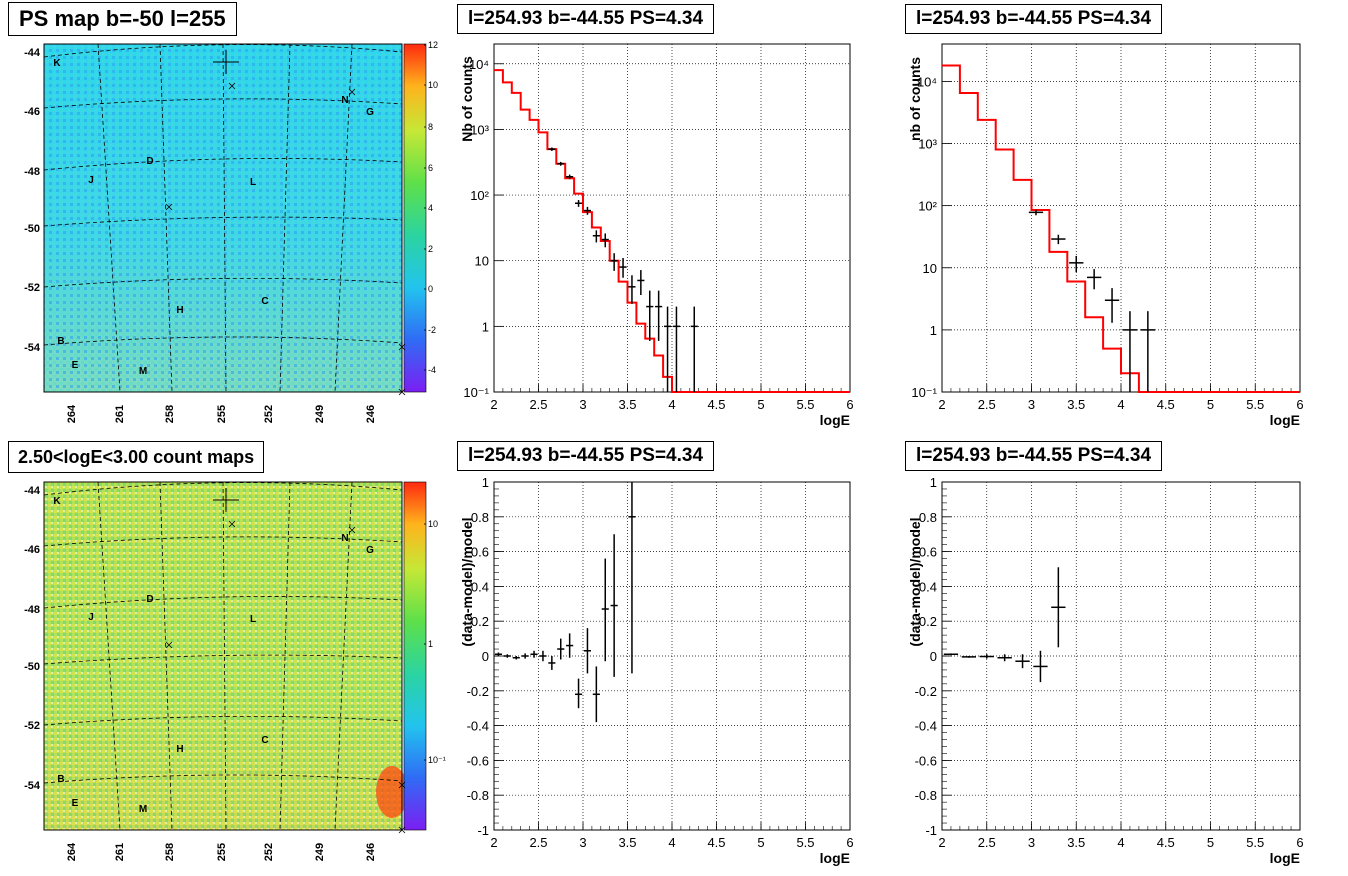 The width and height of the screenshot is (1348, 876). I want to click on colorbar-tick-label: 0, so click(430, 289).